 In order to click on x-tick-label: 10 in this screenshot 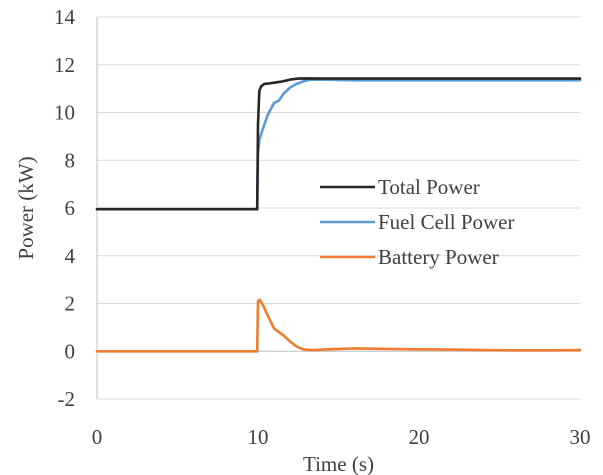, I will do `click(258, 437)`.